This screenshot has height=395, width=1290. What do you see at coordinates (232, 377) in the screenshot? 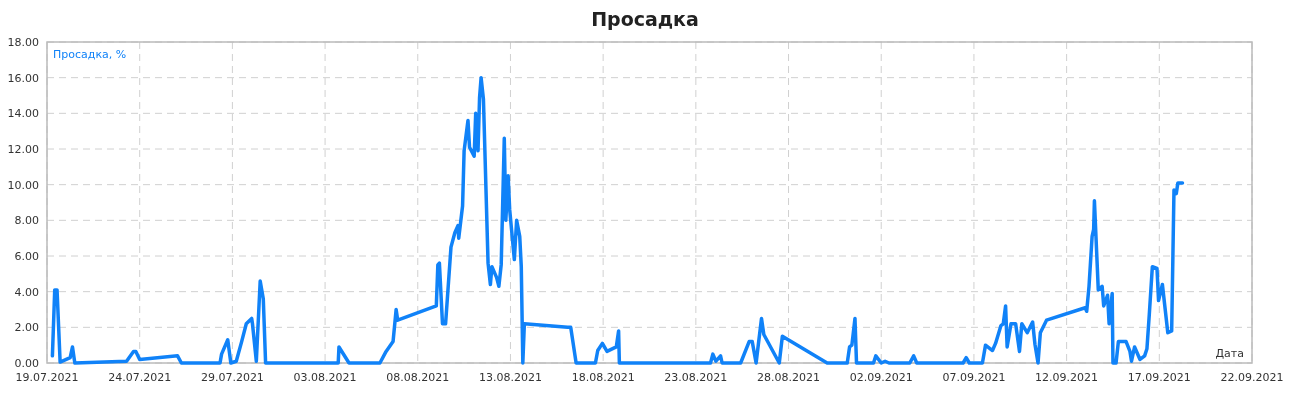
I see `x-tick-label: 29.07.2021` at bounding box center [232, 377].